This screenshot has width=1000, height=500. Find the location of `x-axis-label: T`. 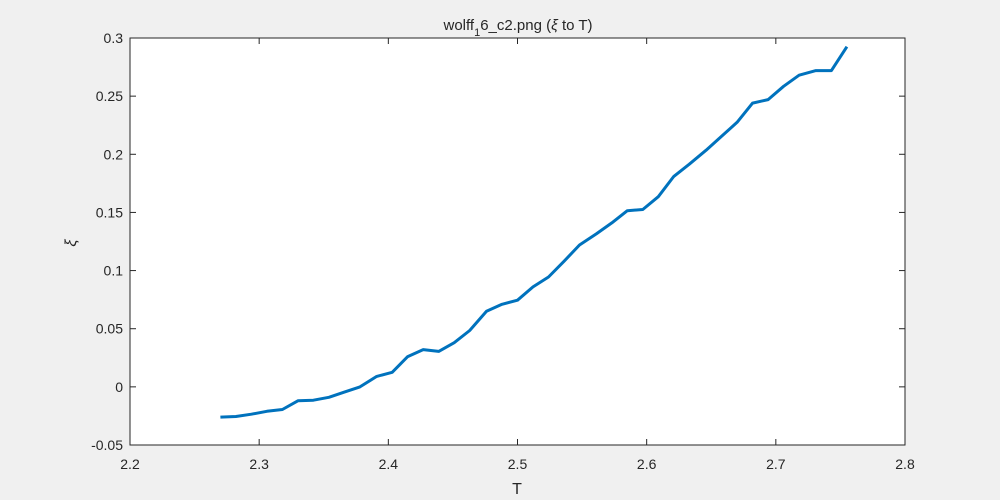

x-axis-label: T is located at coordinates (517, 489).